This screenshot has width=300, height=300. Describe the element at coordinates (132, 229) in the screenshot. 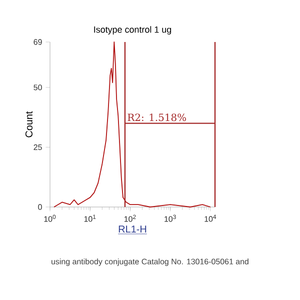

I see `x-axis-title: RL1-H` at that location.